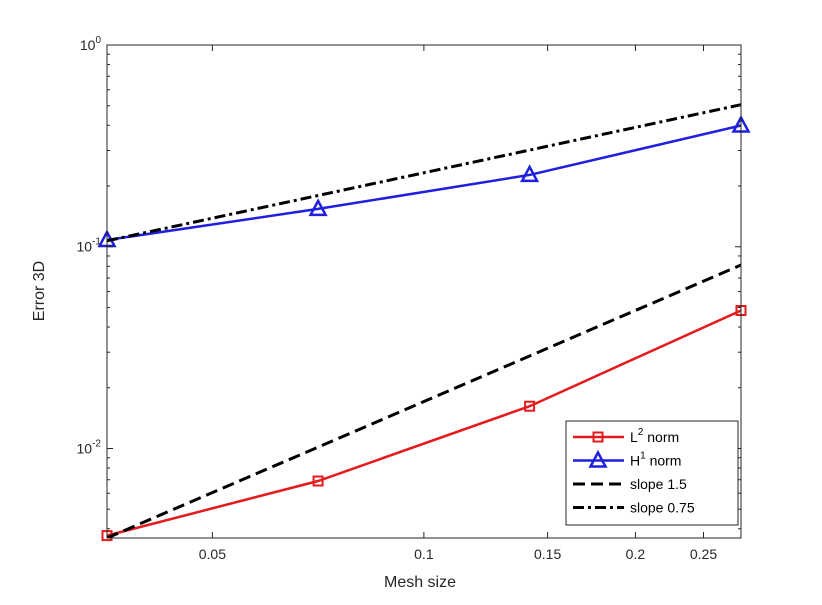  What do you see at coordinates (89, 447) in the screenshot?
I see `y-tick-label: 10⁻²` at bounding box center [89, 447].